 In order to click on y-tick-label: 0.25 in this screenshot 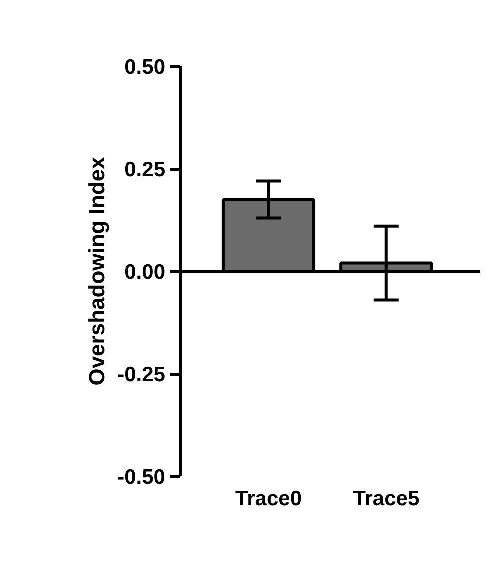, I will do `click(145, 170)`.